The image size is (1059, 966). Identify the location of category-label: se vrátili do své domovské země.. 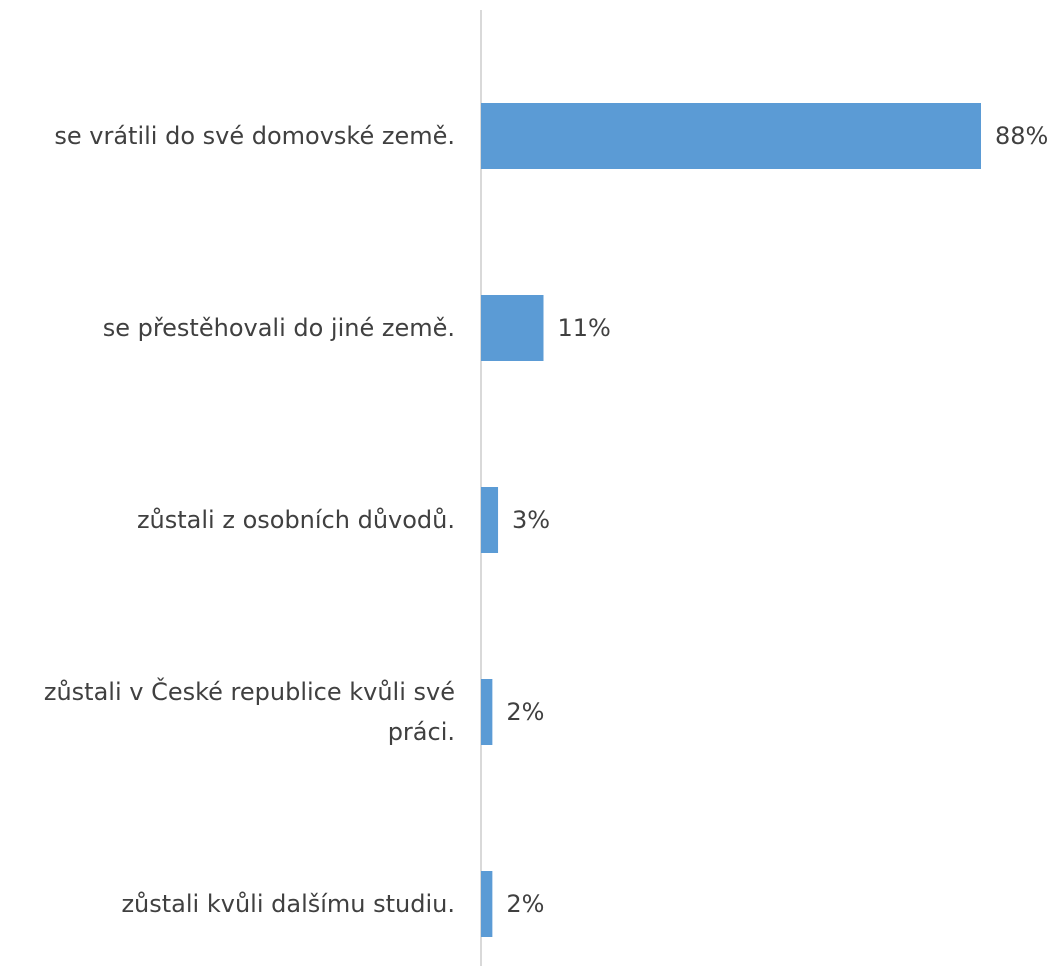
(254, 136).